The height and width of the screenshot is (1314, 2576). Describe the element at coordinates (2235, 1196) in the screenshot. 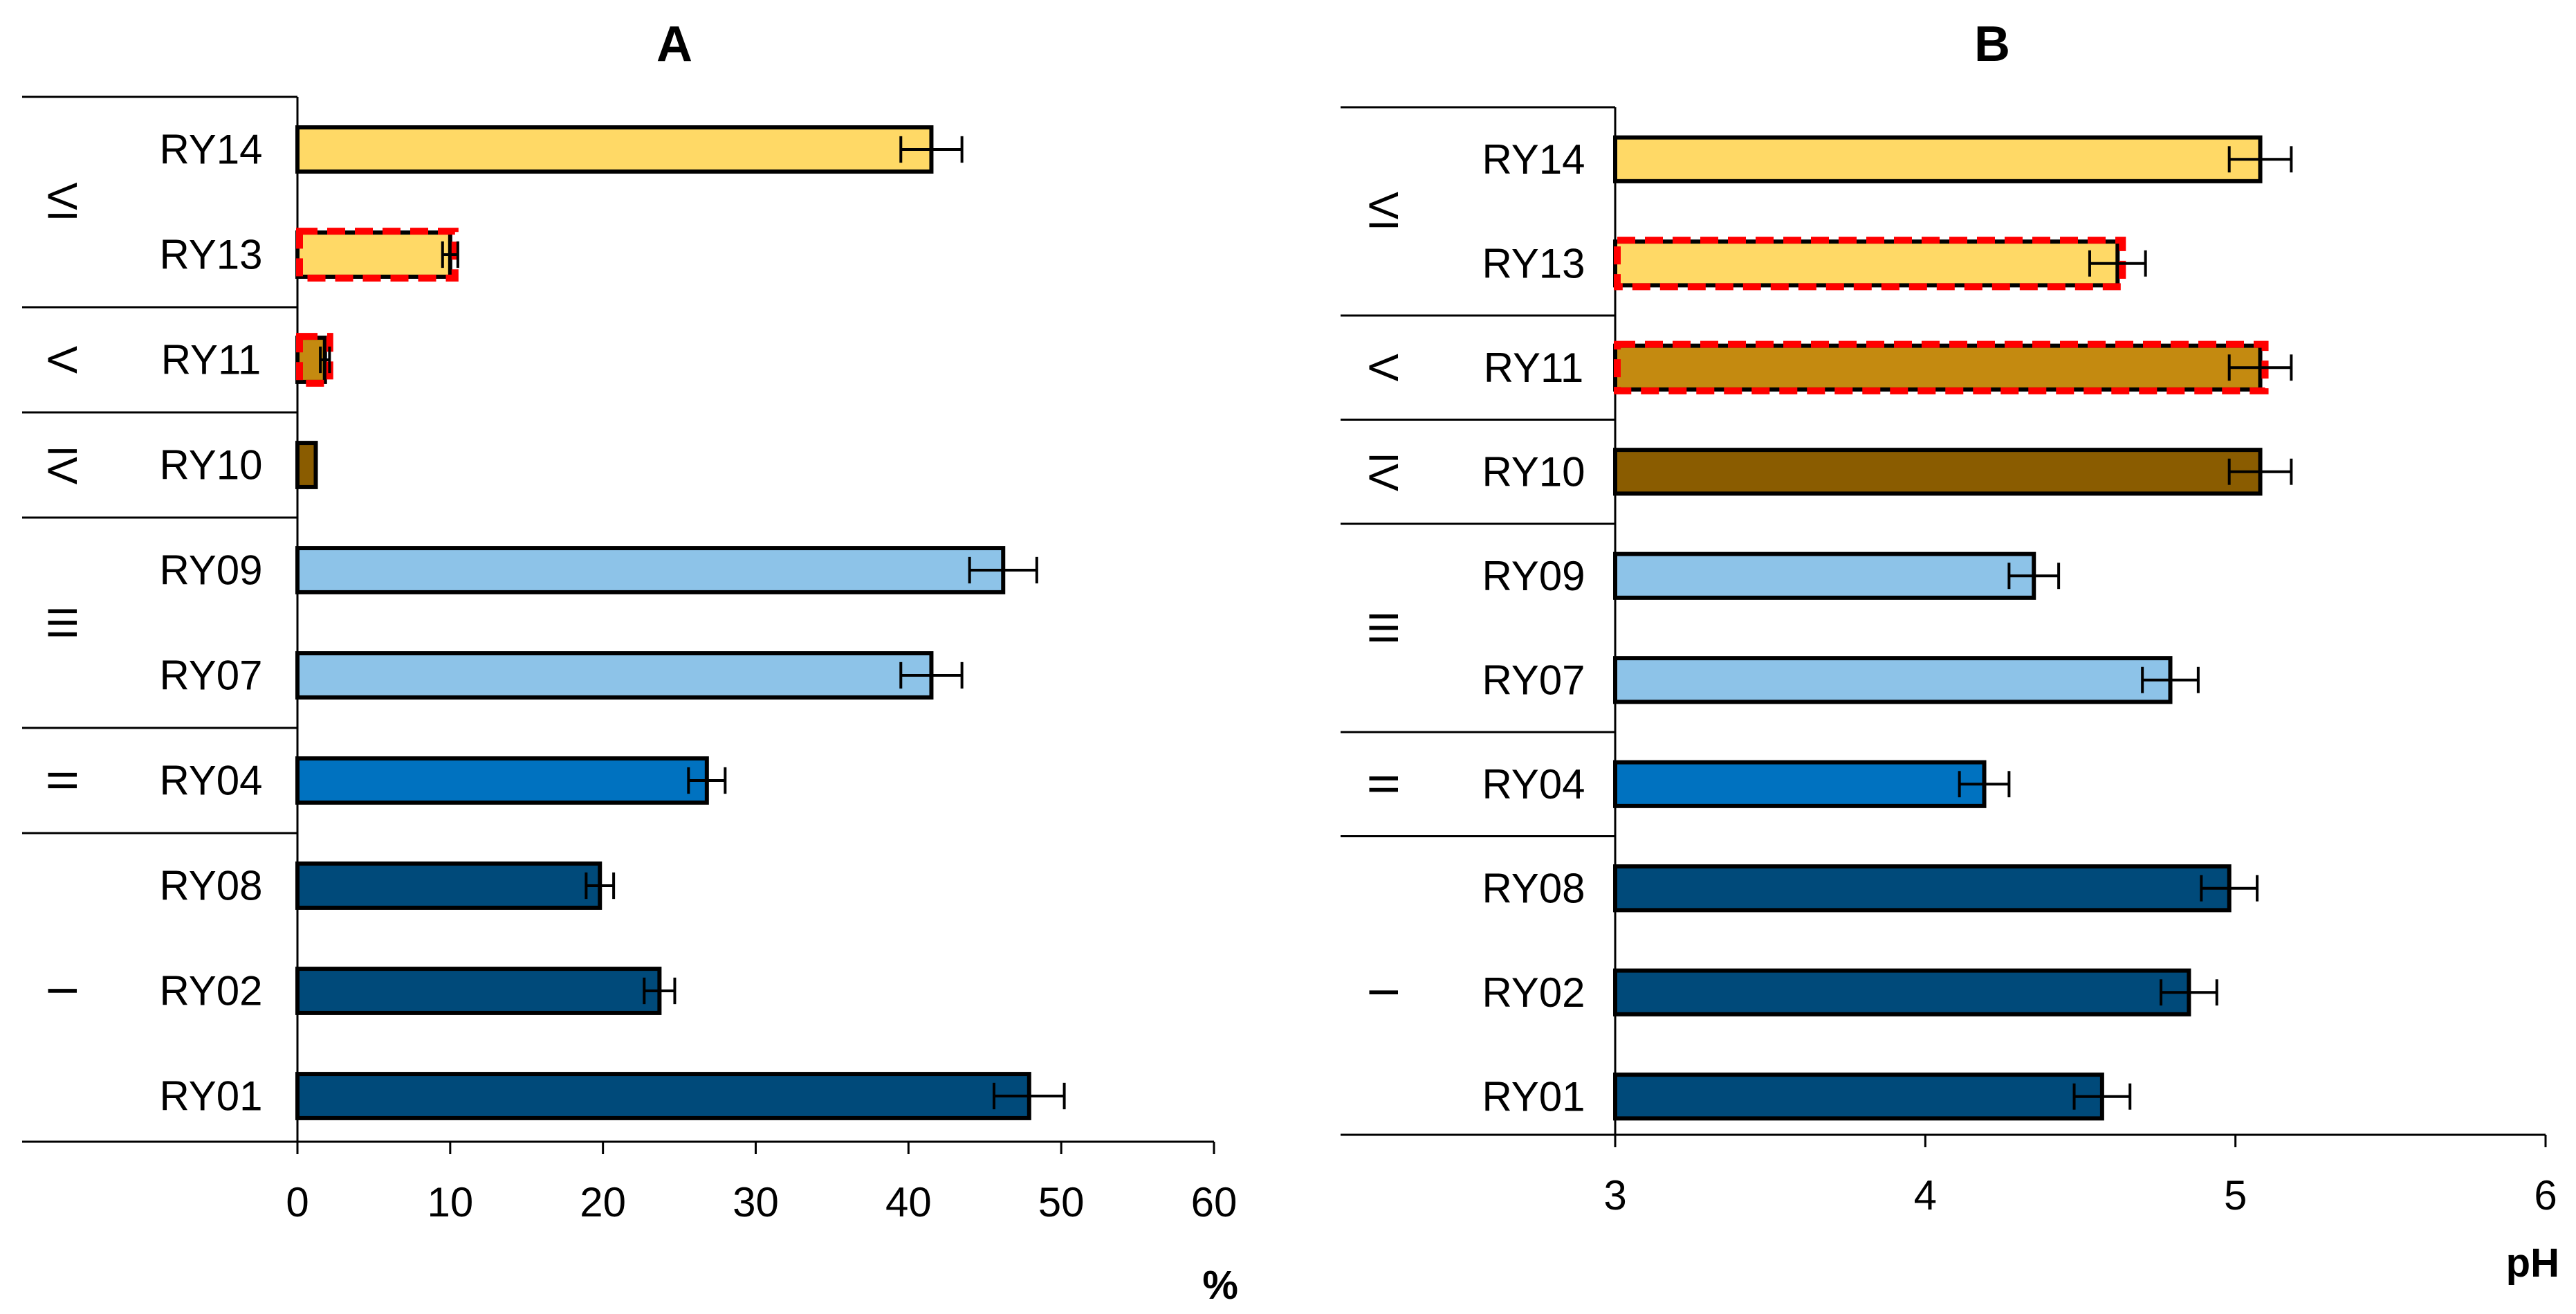

I see `x-tick-label: 5` at that location.